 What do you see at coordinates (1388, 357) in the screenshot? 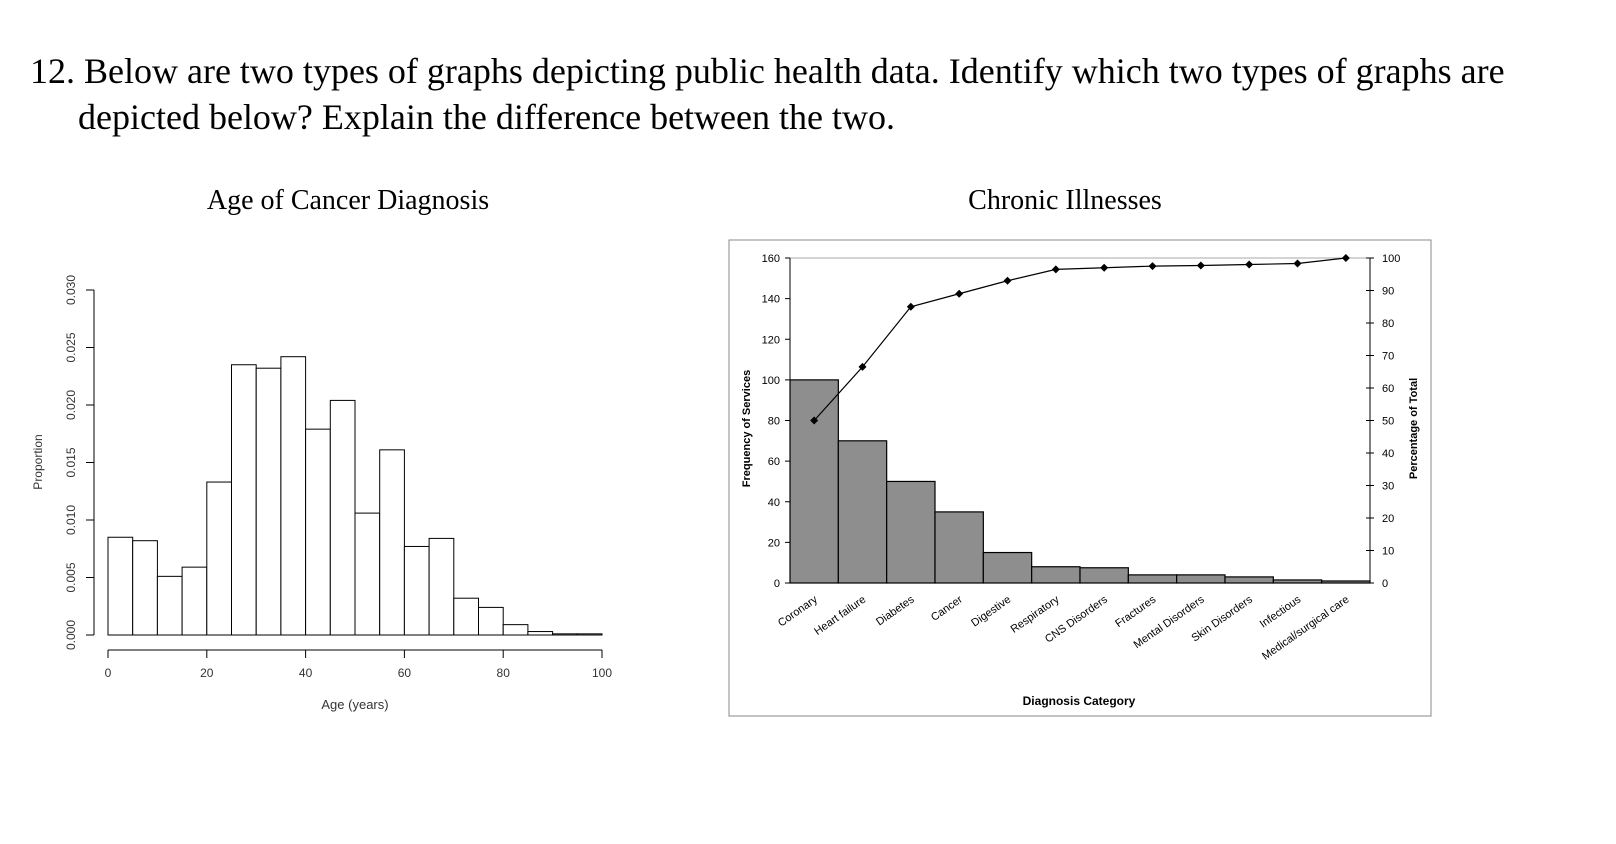
I see `right-tick-label: 70` at bounding box center [1388, 357].